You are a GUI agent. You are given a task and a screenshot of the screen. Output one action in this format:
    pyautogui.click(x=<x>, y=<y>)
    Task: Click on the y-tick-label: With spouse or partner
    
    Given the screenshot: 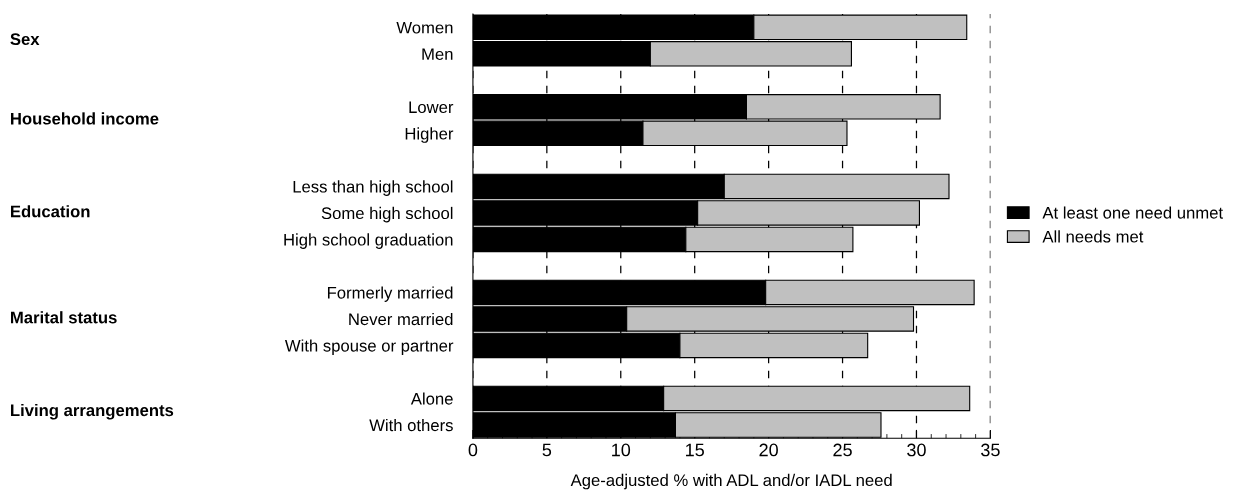 What is the action you would take?
    pyautogui.click(x=369, y=347)
    